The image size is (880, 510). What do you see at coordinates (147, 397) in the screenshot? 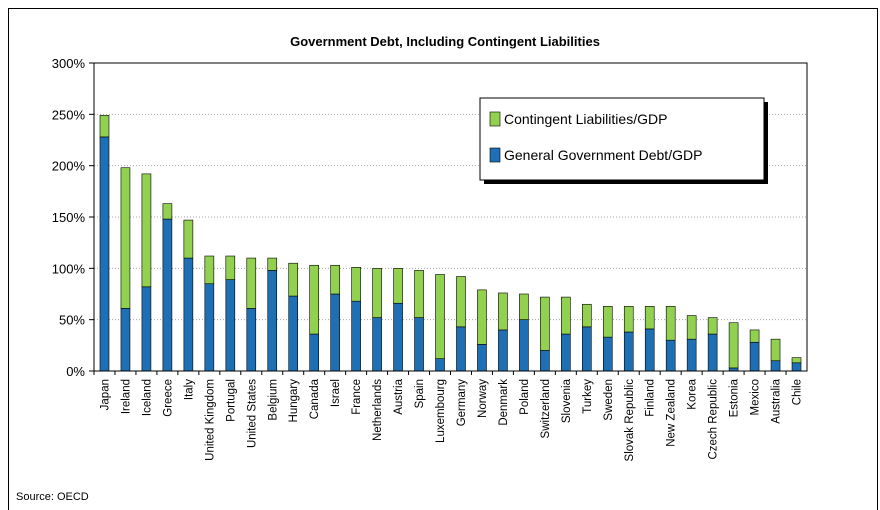
I see `x-tick-label: Iceland` at bounding box center [147, 397].